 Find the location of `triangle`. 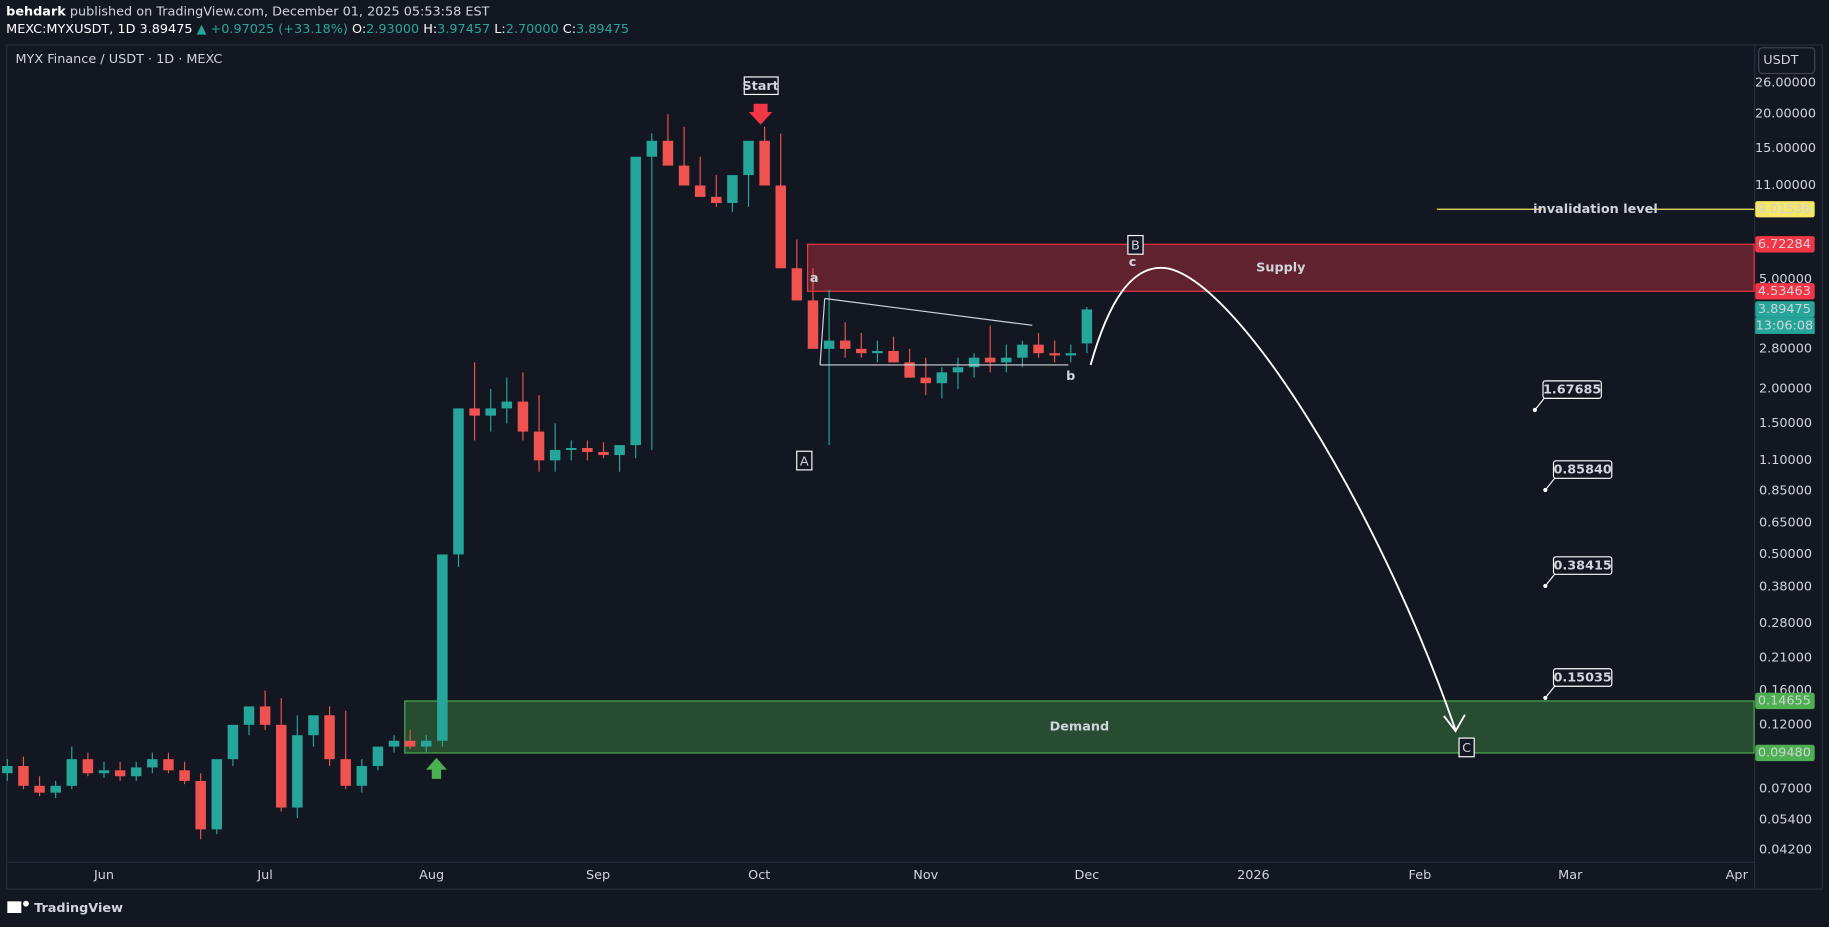

triangle is located at coordinates (944, 331).